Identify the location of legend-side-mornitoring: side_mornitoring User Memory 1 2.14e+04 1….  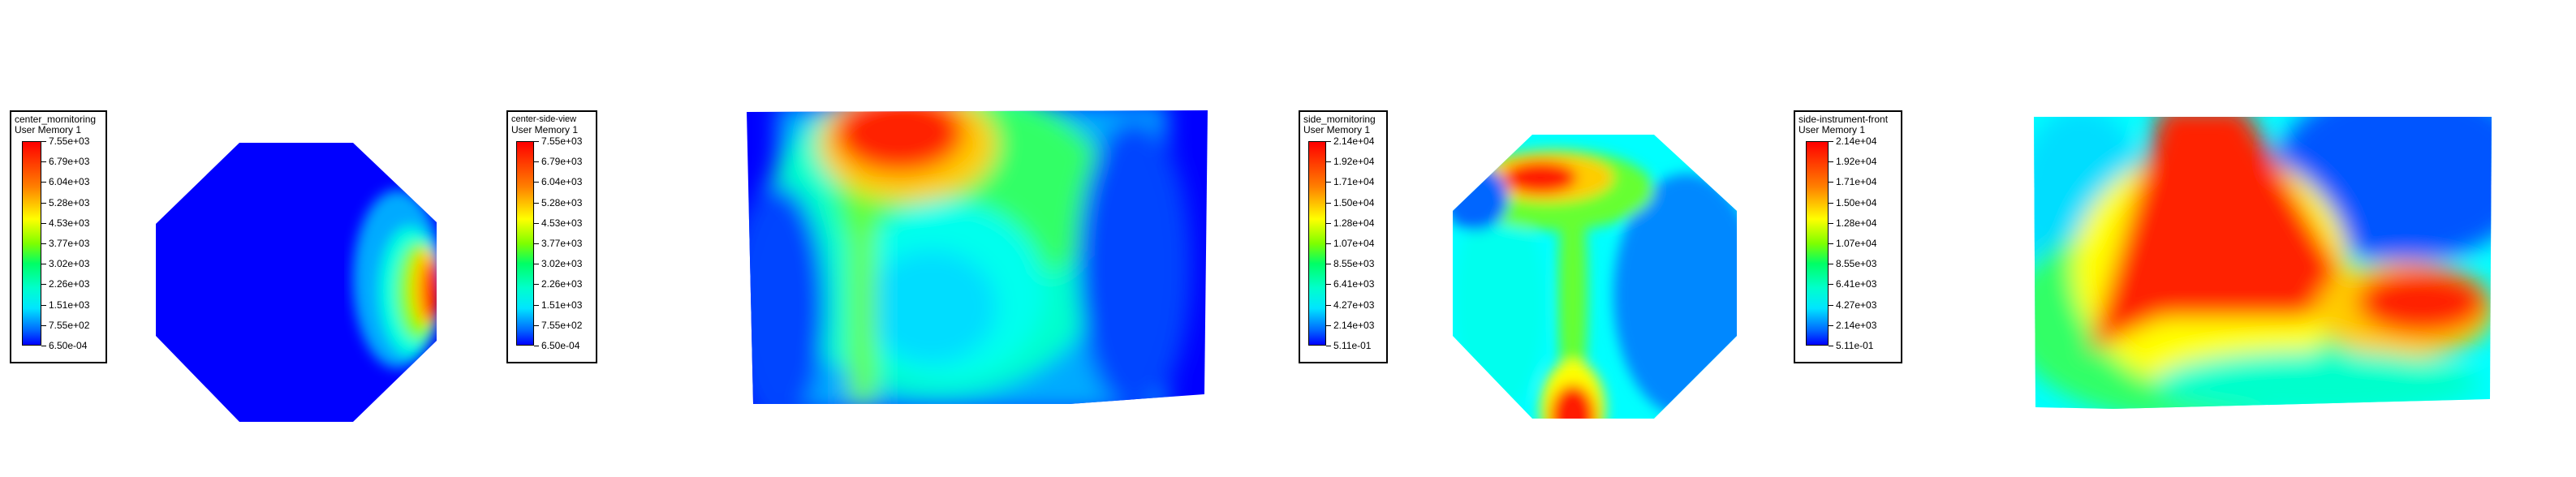
(1344, 236).